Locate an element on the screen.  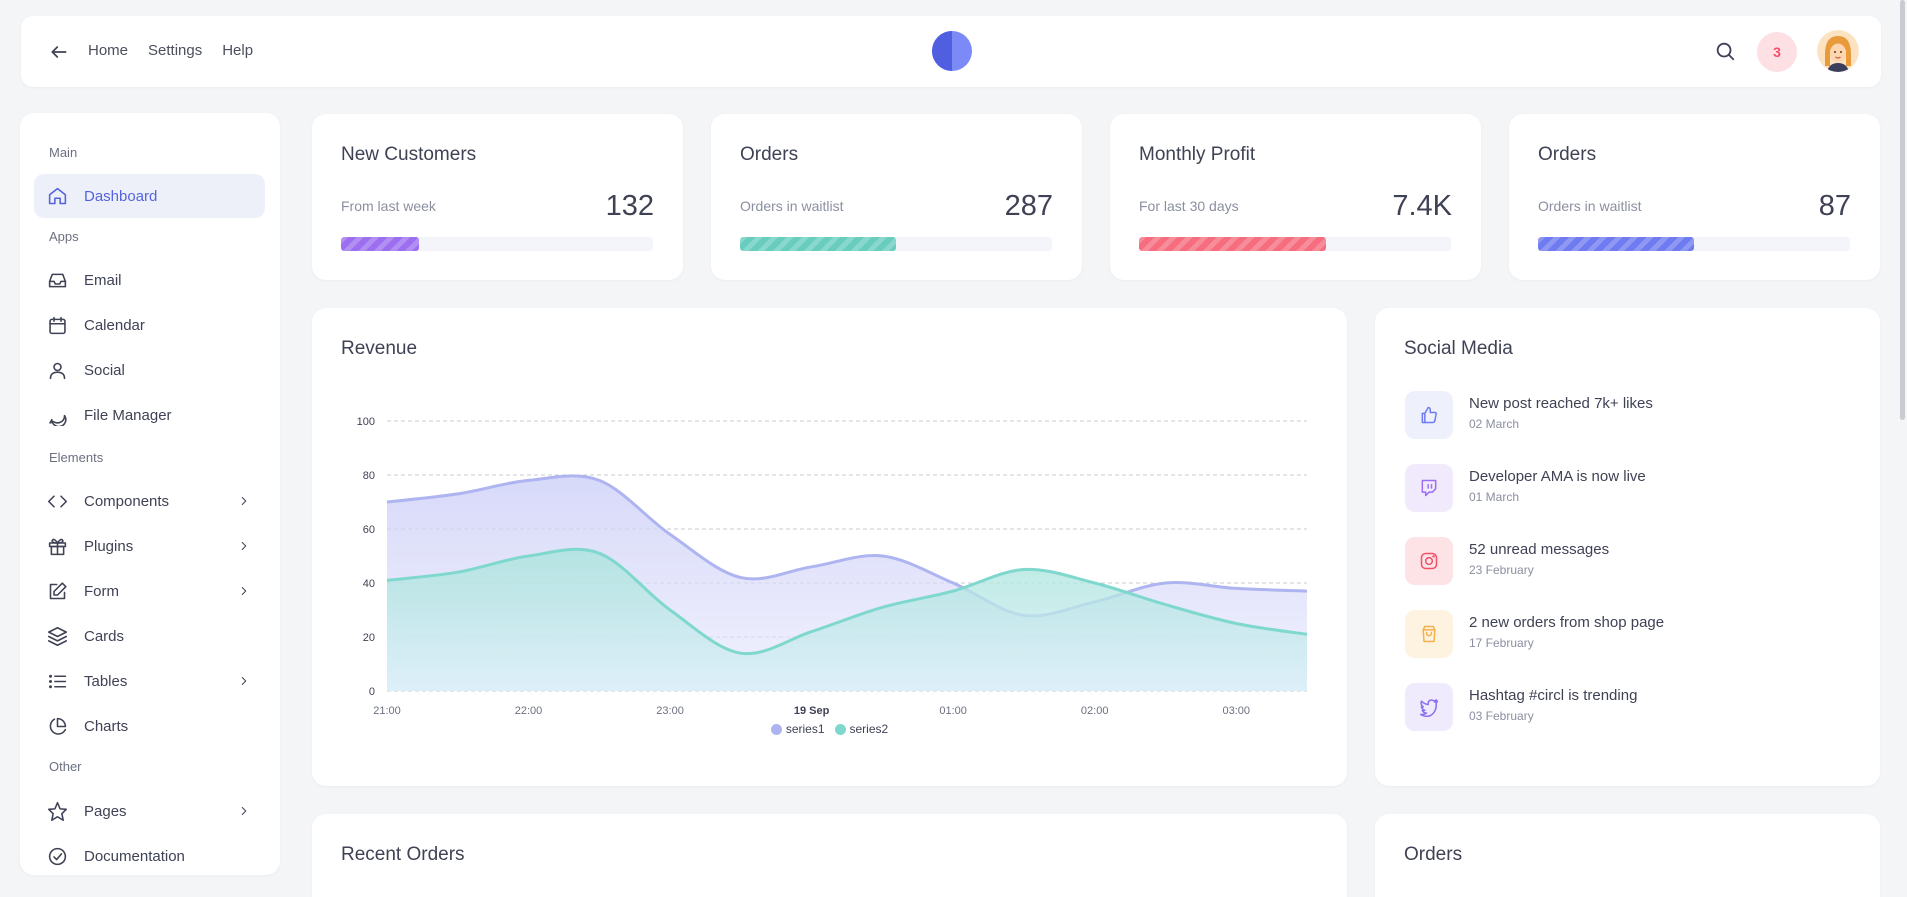
layers-icon is located at coordinates (57, 636).